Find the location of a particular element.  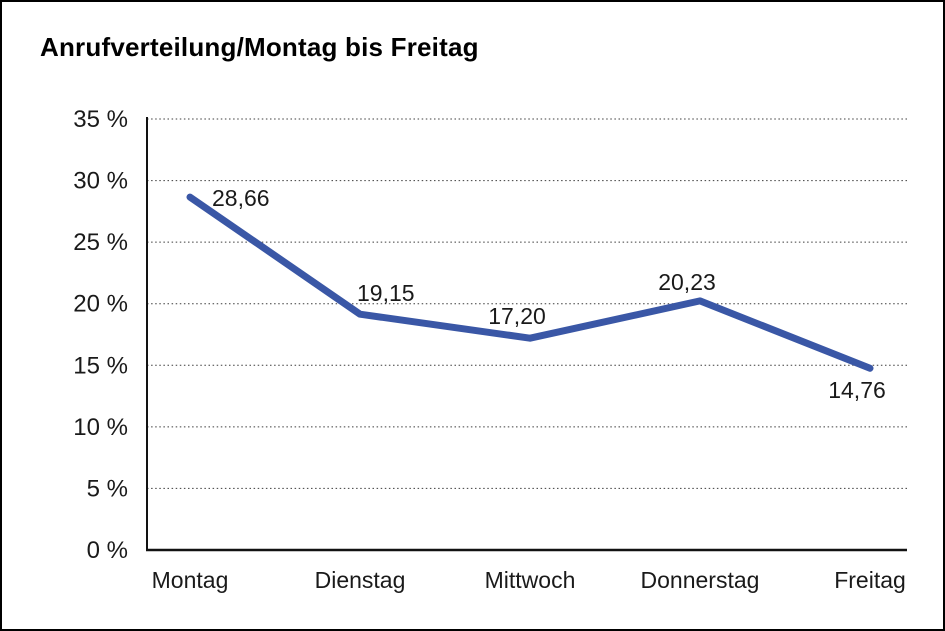

y-tick-label: 30 % is located at coordinates (100, 181).